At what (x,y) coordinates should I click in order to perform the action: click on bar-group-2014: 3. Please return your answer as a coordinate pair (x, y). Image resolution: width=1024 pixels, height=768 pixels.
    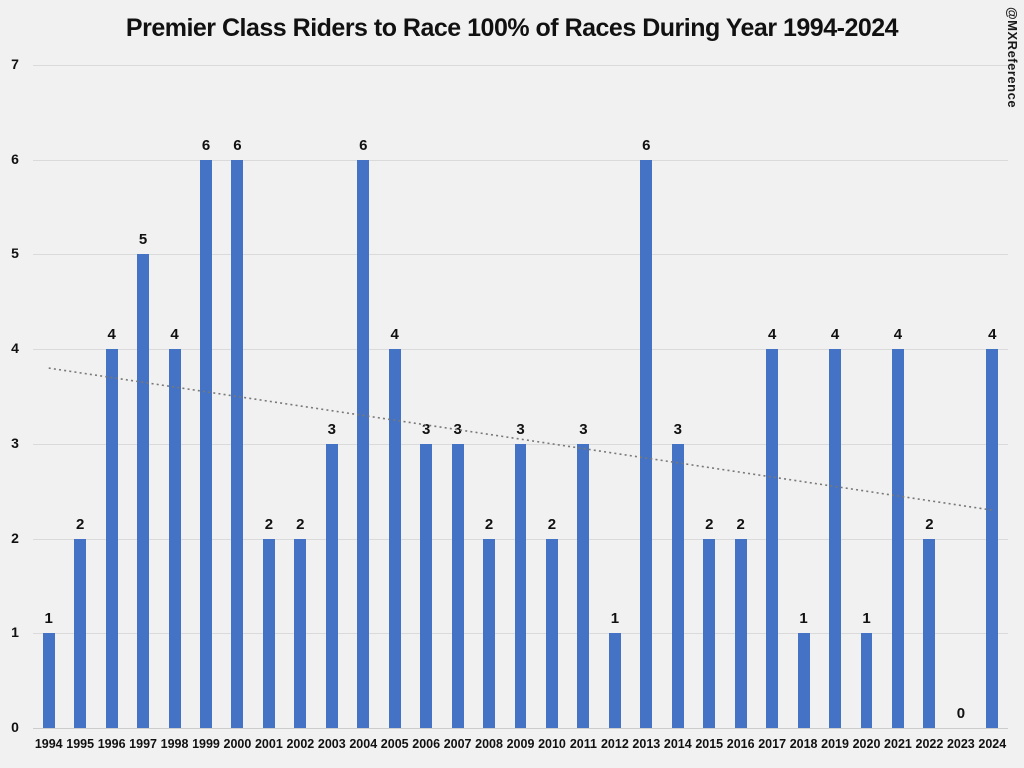
    Looking at the image, I should click on (677, 396).